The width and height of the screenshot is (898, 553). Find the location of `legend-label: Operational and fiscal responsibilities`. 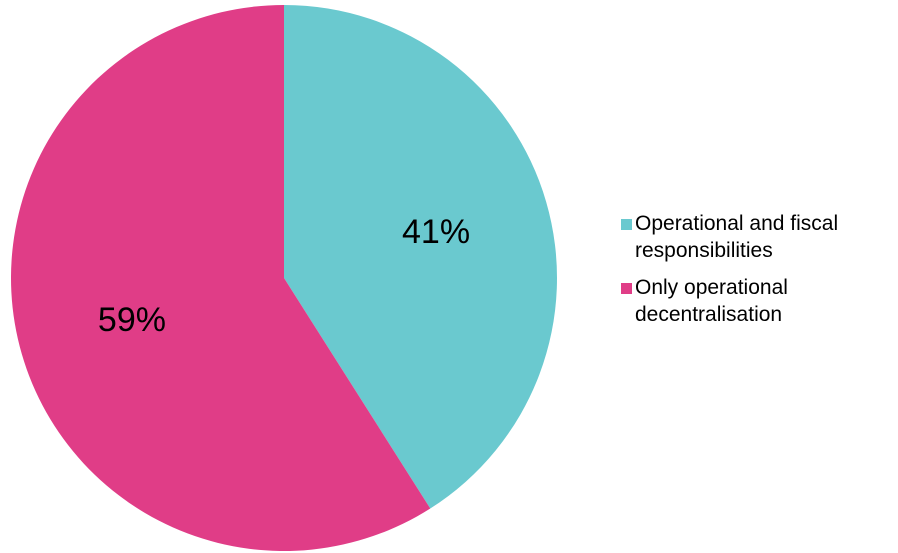

legend-label: Operational and fiscal responsibilities is located at coordinates (737, 237).